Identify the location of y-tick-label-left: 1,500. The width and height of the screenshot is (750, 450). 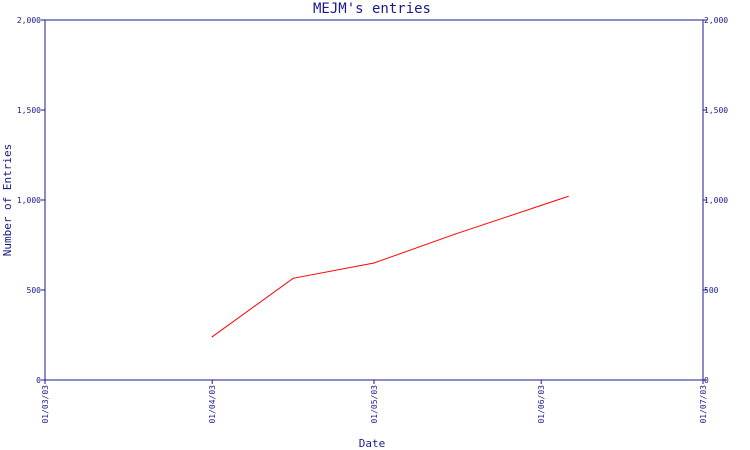
(29, 110).